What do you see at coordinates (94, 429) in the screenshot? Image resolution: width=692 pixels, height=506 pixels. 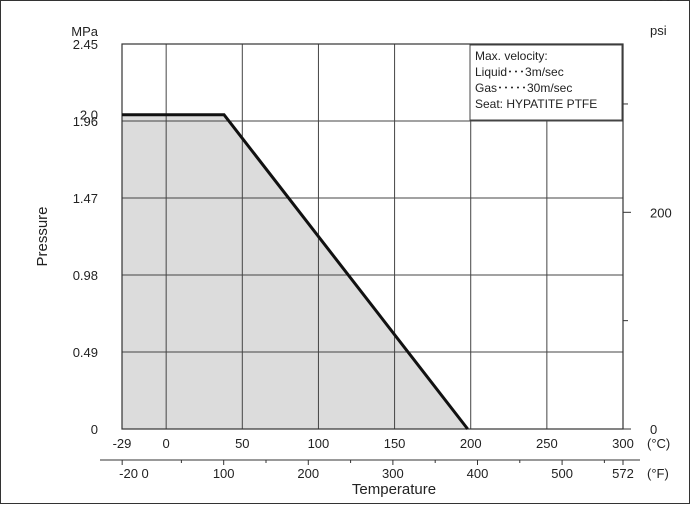 I see `y-tick-label: 0` at bounding box center [94, 429].